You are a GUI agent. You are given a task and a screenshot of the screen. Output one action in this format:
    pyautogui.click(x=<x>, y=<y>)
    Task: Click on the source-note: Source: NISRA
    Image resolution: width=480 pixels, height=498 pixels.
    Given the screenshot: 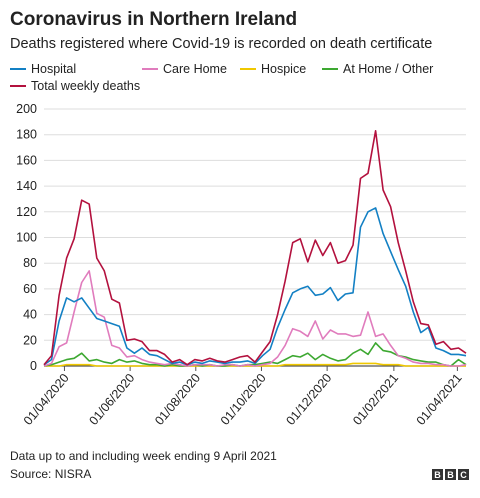 What is the action you would take?
    pyautogui.click(x=51, y=474)
    